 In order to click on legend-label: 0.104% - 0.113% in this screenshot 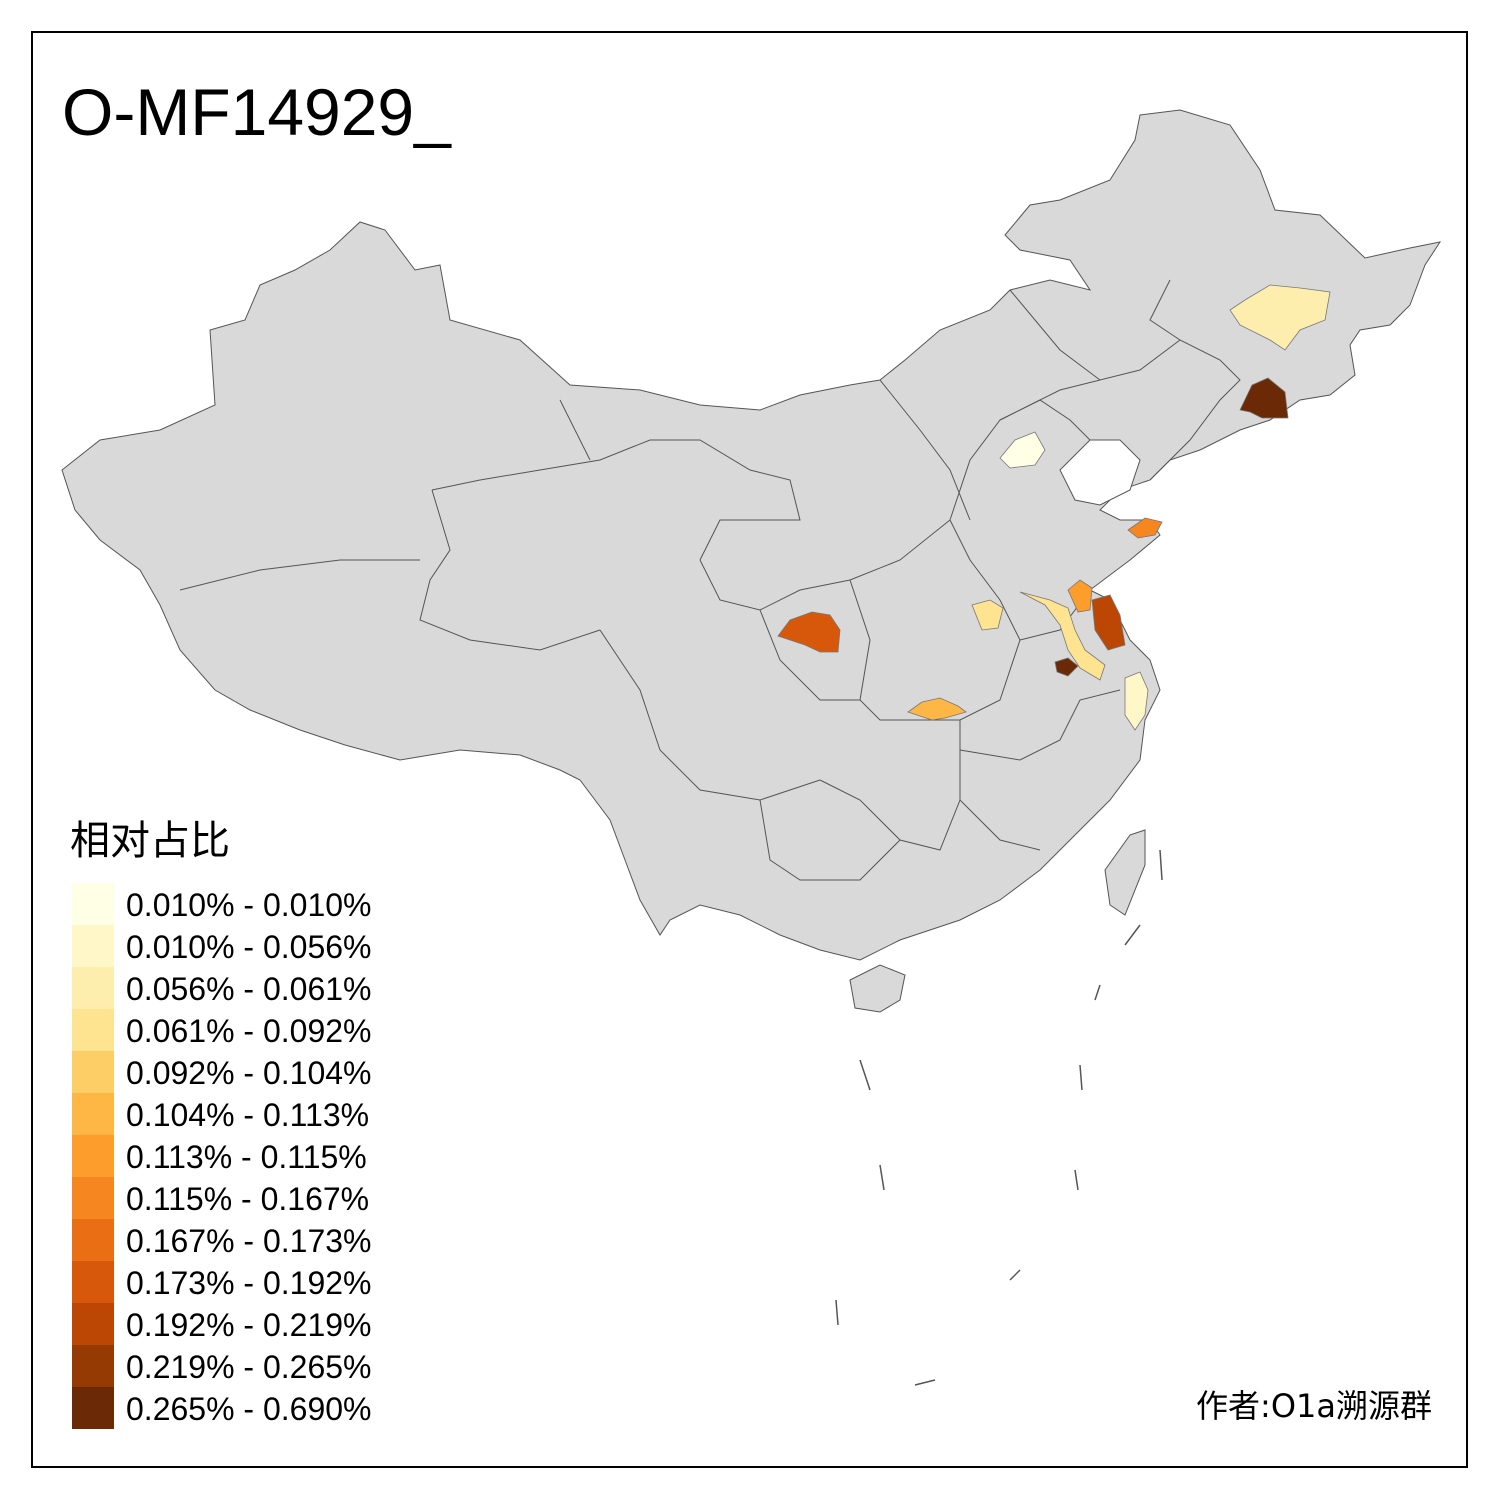, I will do `click(248, 1115)`.